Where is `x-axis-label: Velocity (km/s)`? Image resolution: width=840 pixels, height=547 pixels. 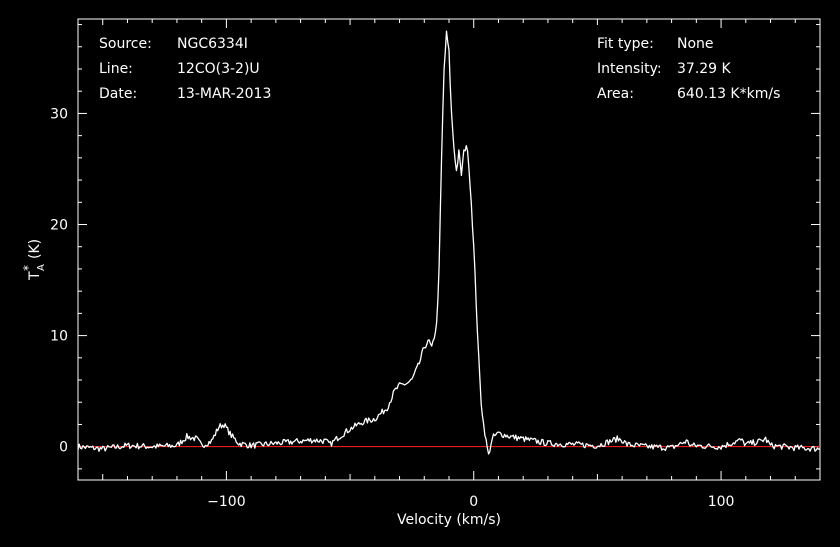
x-axis-label: Velocity (km/s) is located at coordinates (449, 520).